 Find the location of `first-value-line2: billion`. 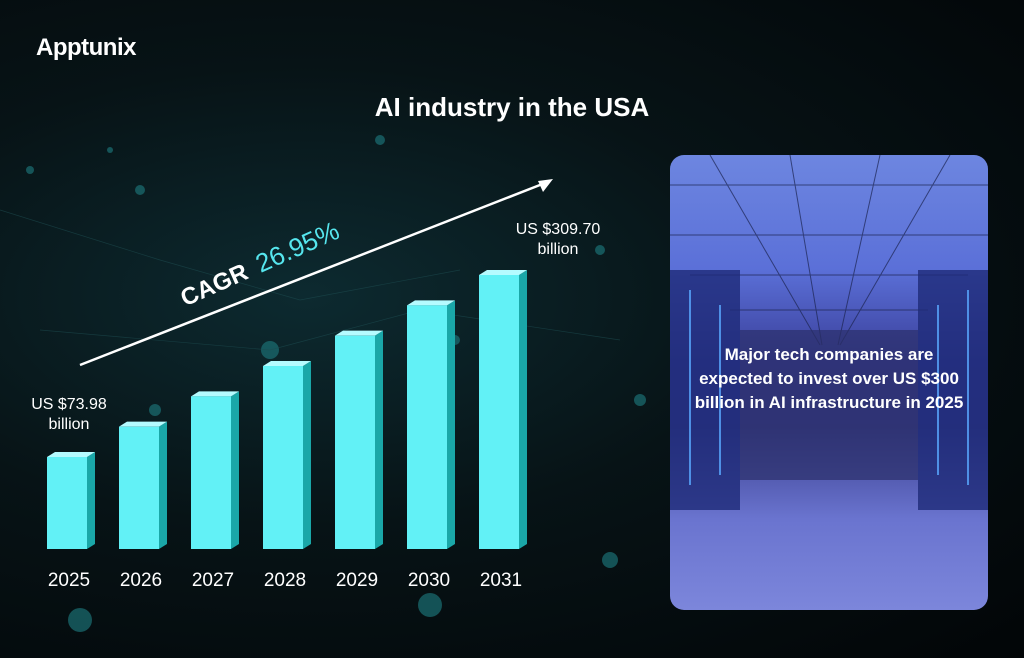

first-value-line2: billion is located at coordinates (69, 424).